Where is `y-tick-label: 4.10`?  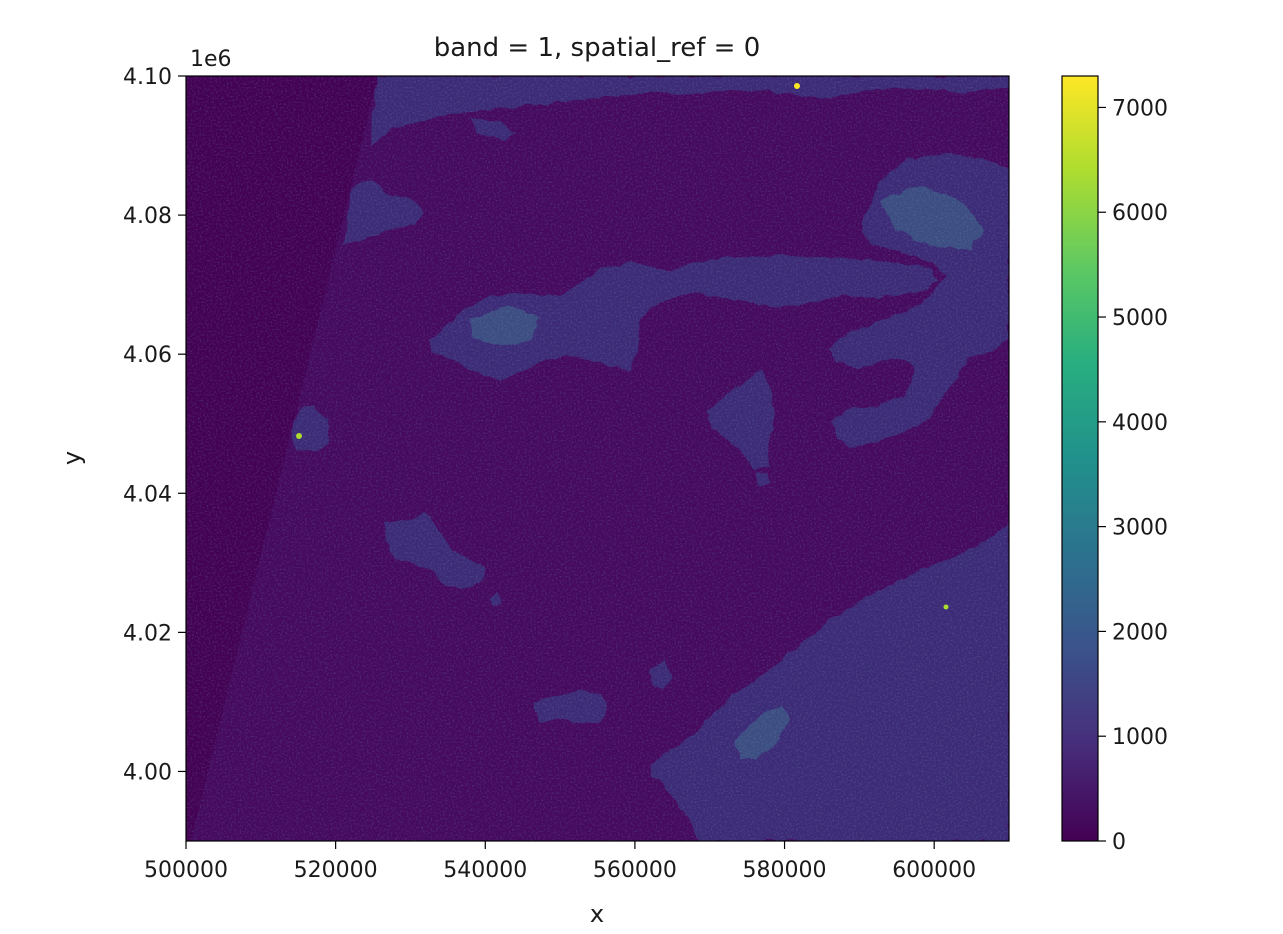 y-tick-label: 4.10 is located at coordinates (147, 77).